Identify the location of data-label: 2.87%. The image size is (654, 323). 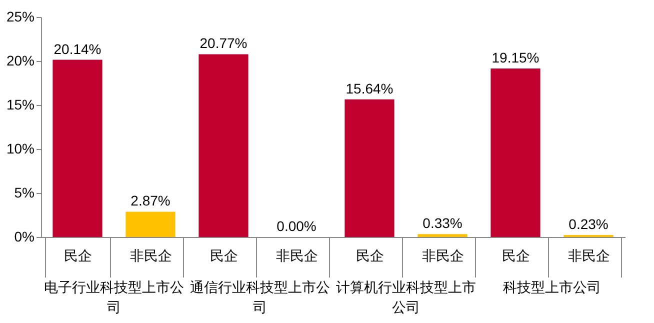
(150, 200).